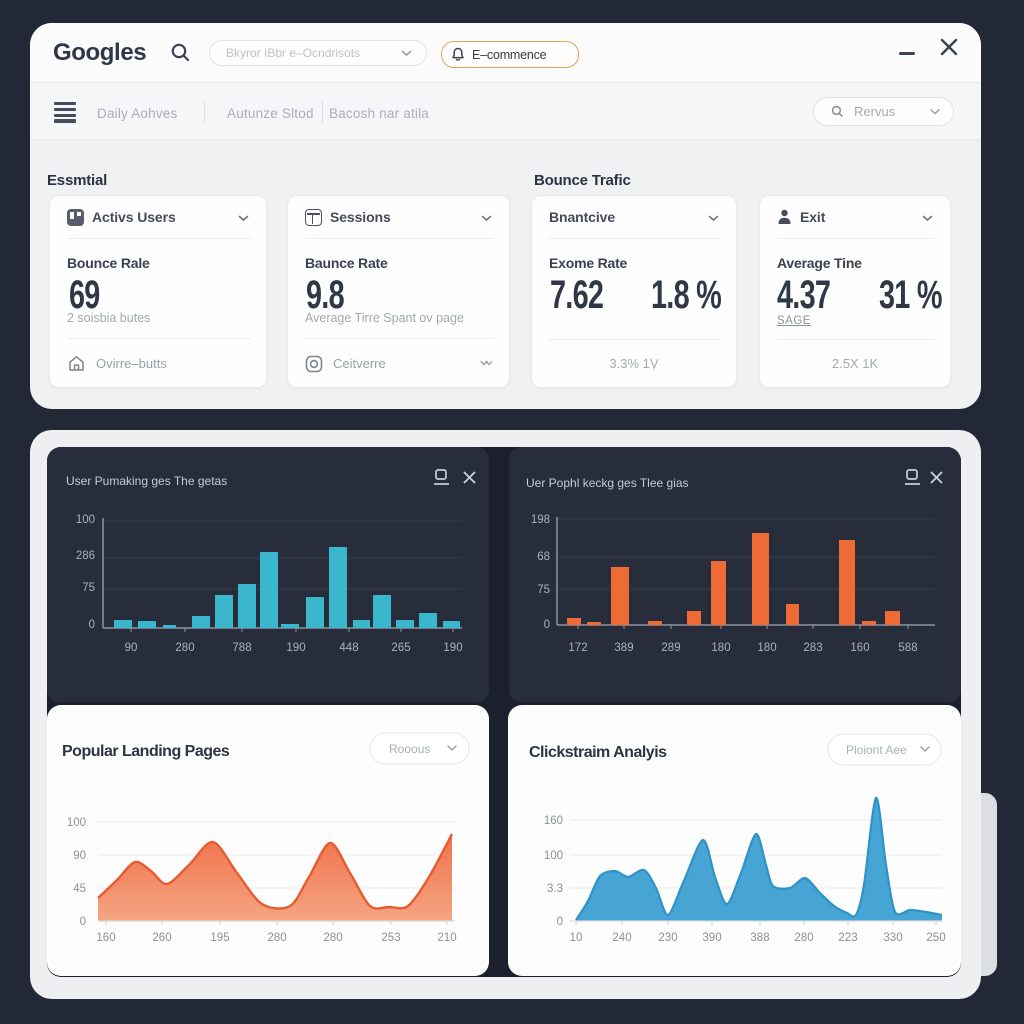 Image resolution: width=1024 pixels, height=1024 pixels. What do you see at coordinates (812, 648) in the screenshot?
I see `svg-text: 283` at bounding box center [812, 648].